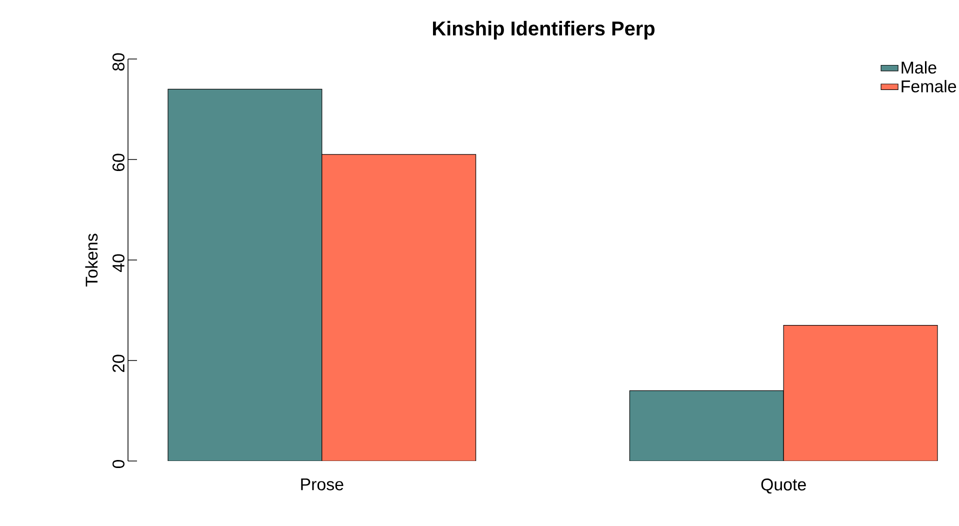 The image size is (959, 526). I want to click on legend-label: Male, so click(919, 67).